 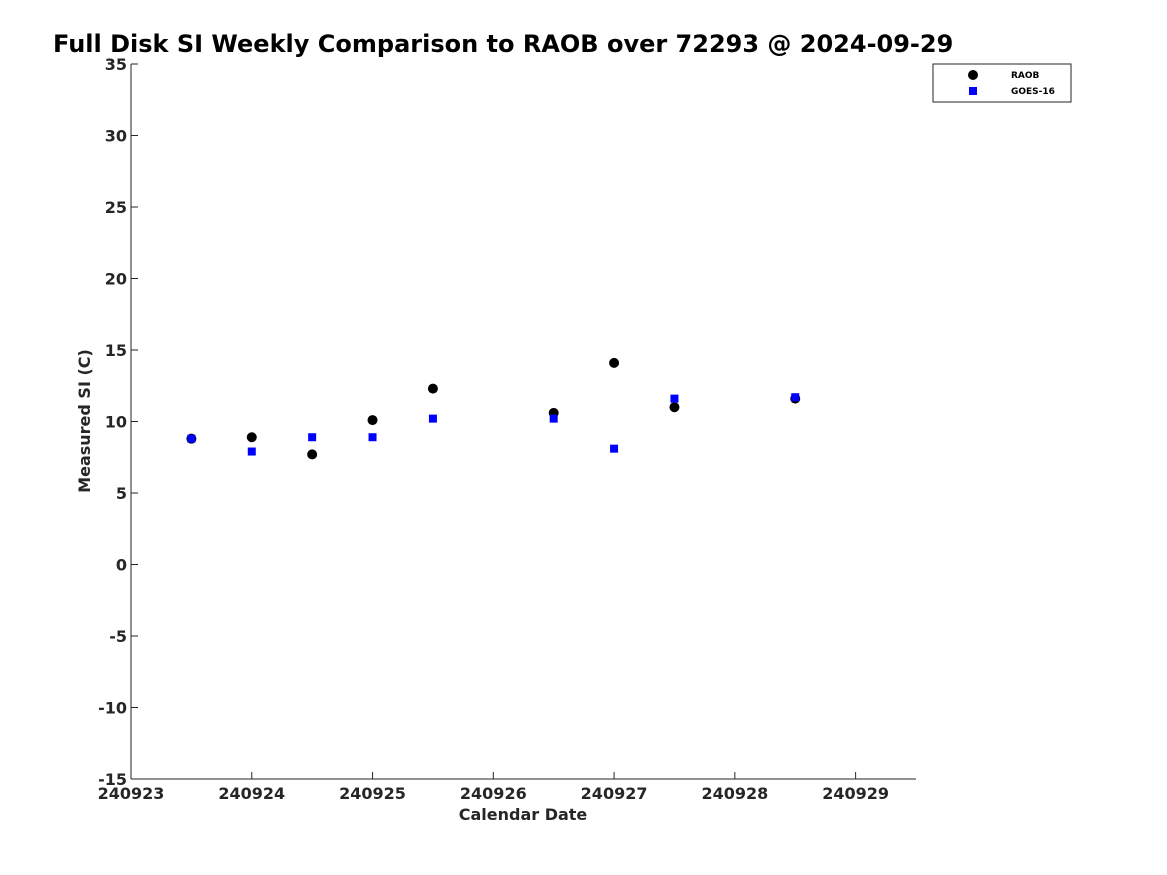 I want to click on y-tick-label: 25, so click(x=116, y=207).